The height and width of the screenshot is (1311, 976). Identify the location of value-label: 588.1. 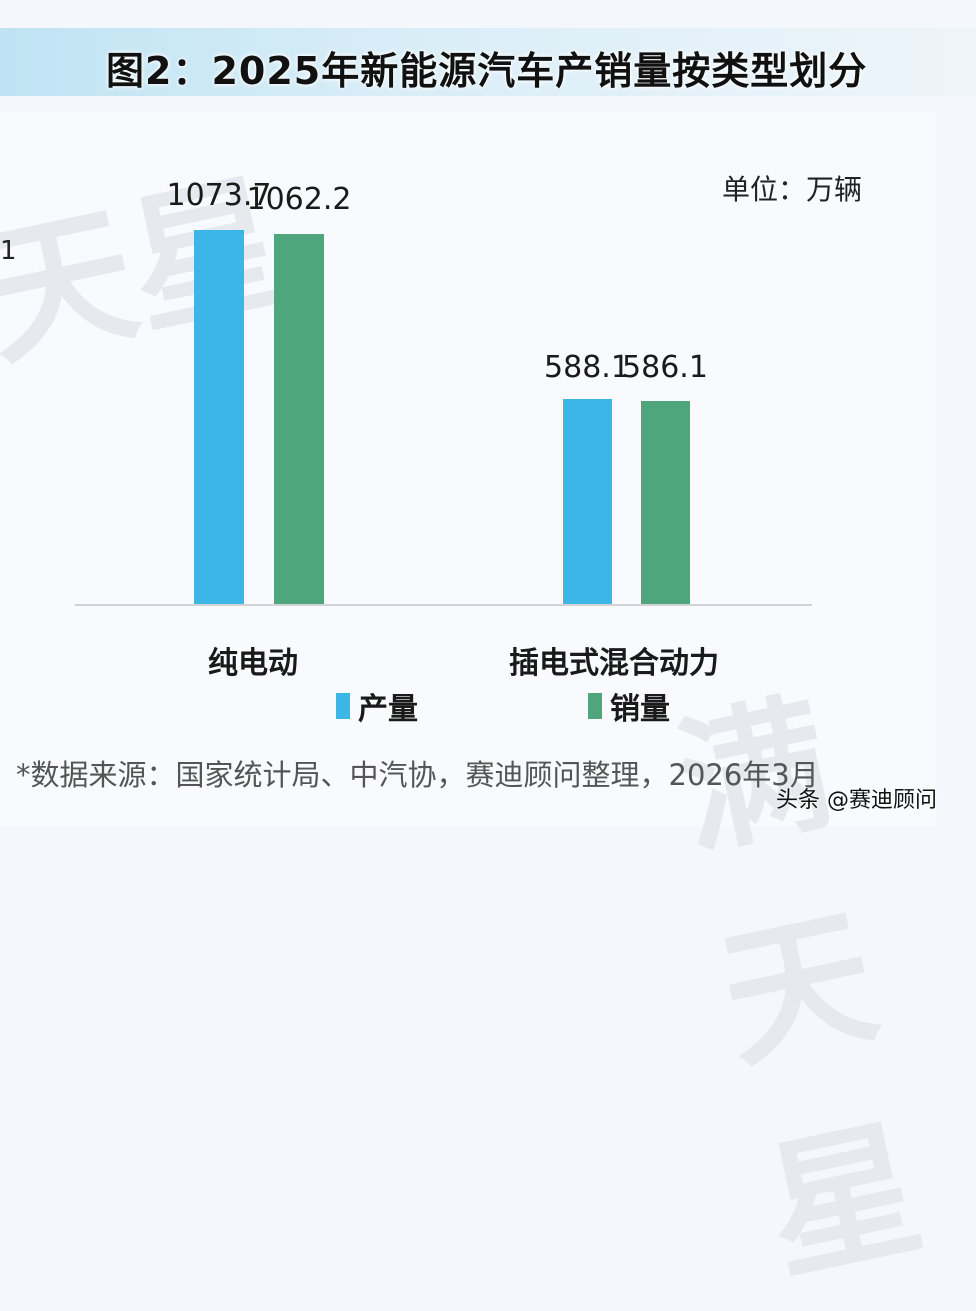
(587, 367).